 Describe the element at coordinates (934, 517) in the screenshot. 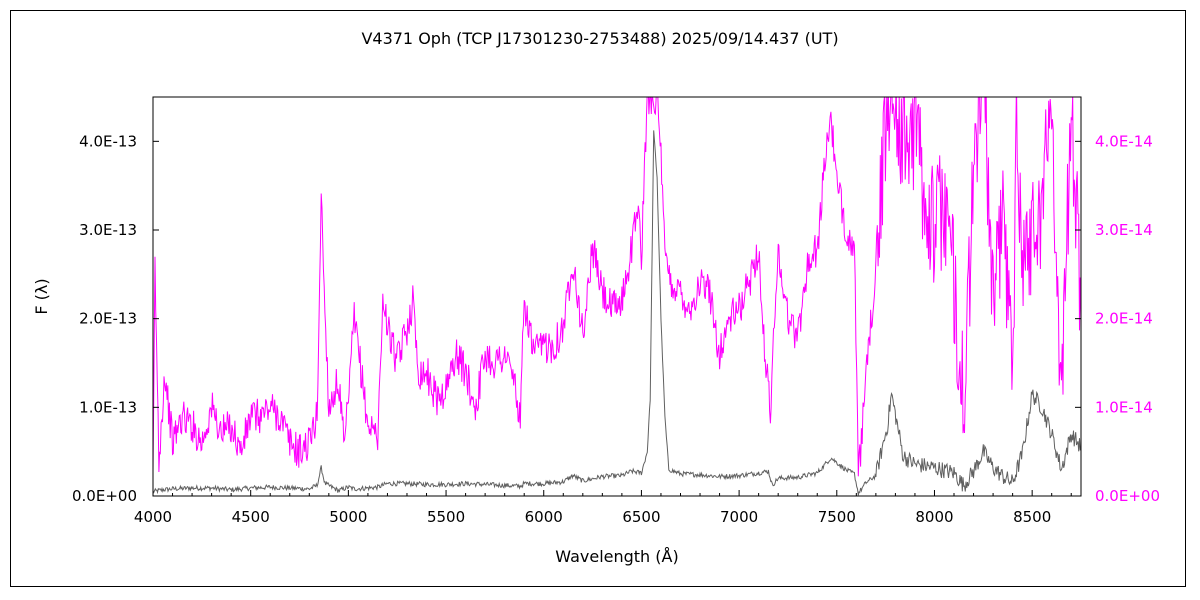

I see `x-tick-label: 8000` at that location.